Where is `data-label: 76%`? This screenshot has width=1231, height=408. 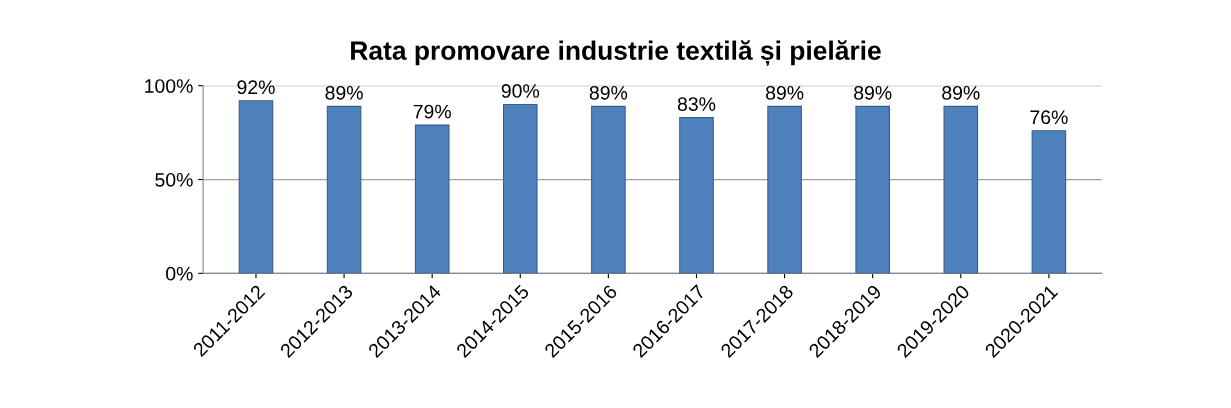
data-label: 76% is located at coordinates (1049, 117).